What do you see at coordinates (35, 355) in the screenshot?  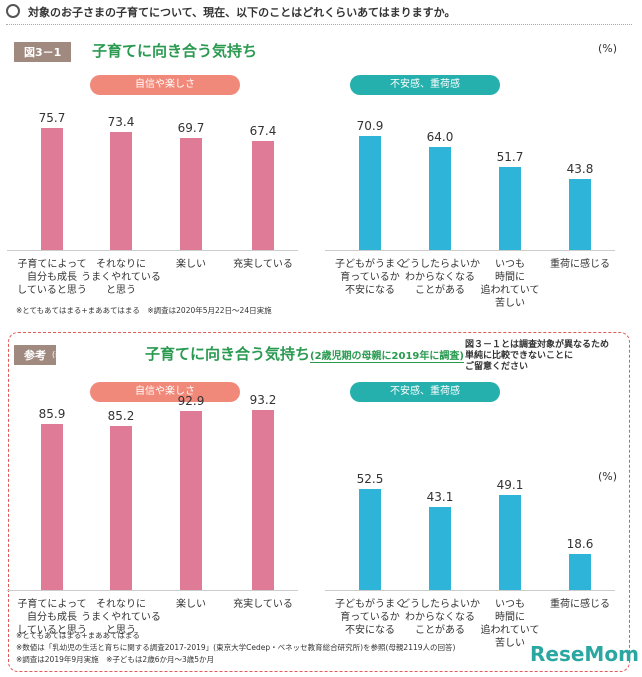 I see `badge: 参考` at bounding box center [35, 355].